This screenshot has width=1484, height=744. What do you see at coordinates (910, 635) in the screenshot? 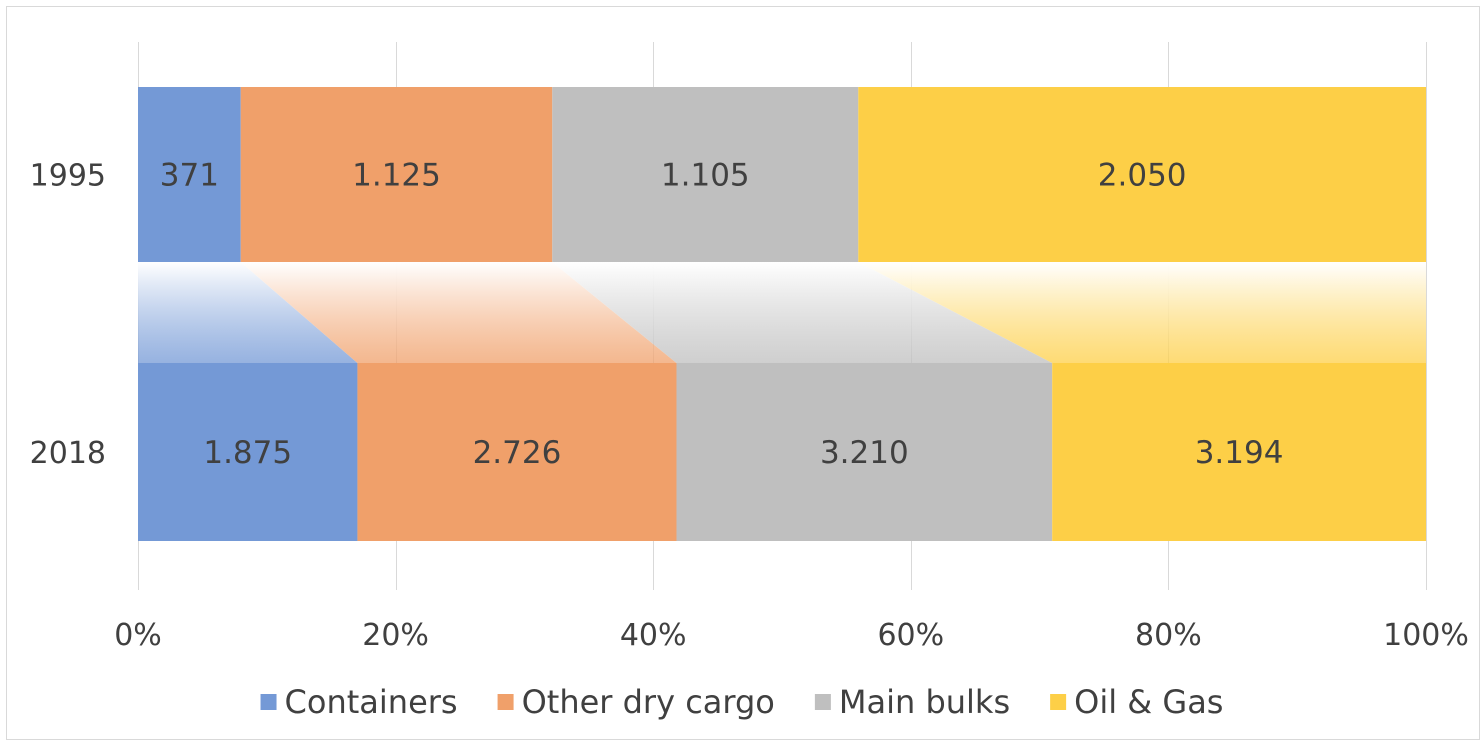
I see `x-tick-label: 60%` at bounding box center [910, 635].